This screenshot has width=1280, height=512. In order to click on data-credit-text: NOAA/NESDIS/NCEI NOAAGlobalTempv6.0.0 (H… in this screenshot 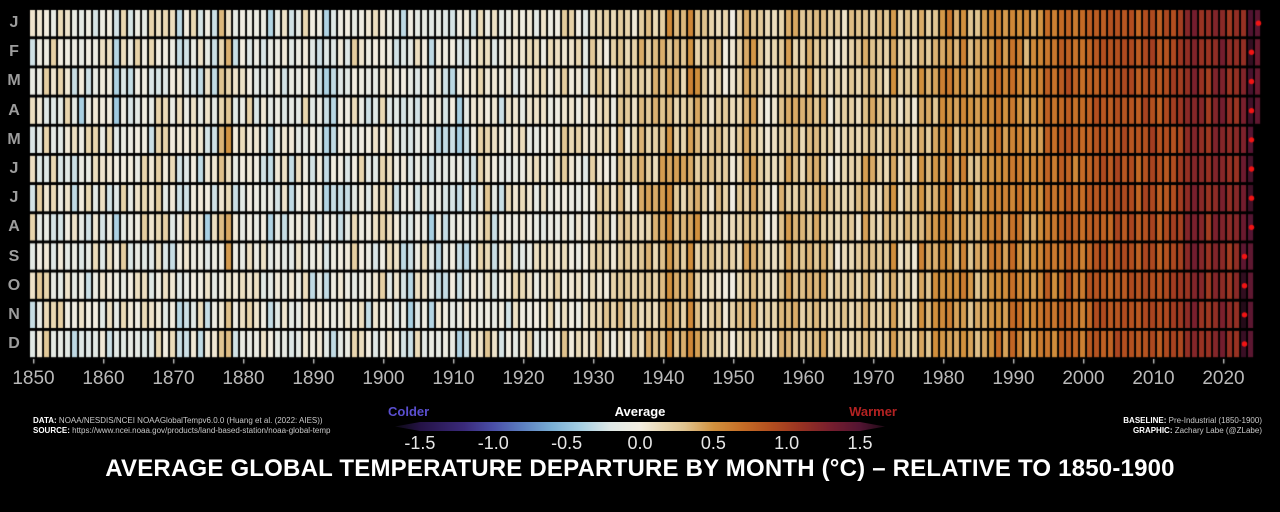, I will do `click(189, 420)`.